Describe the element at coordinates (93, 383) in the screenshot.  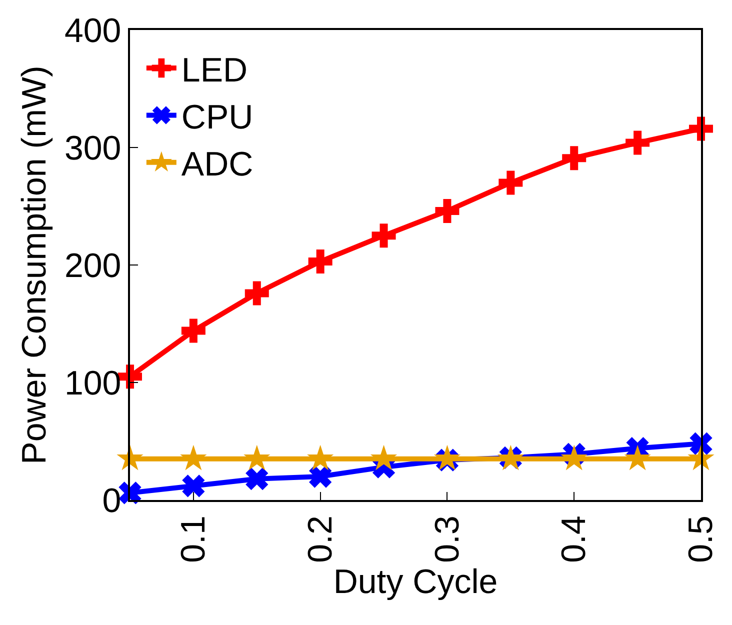
I see `y-tick-label: 100` at that location.